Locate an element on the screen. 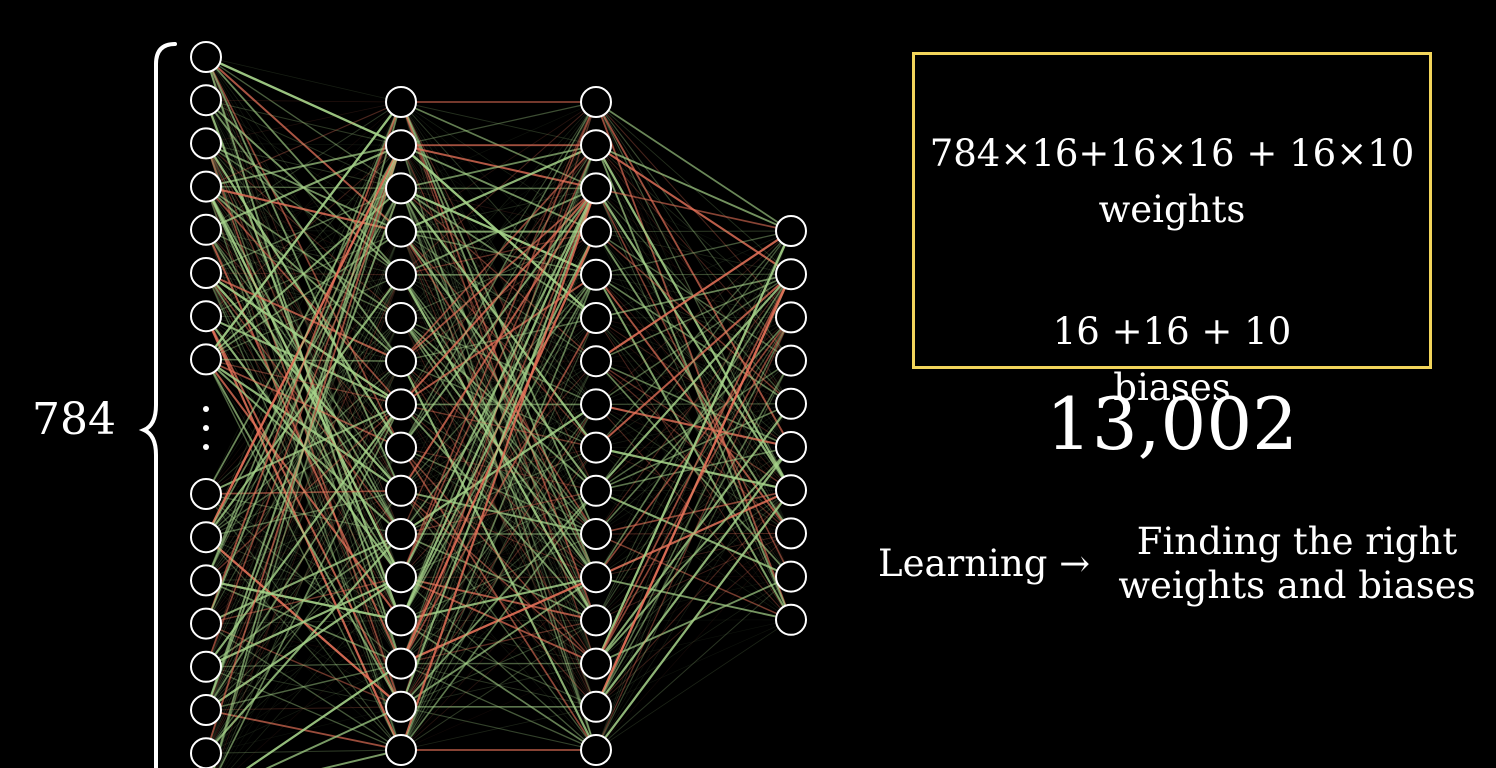 The image size is (1496, 768). input-count-label: 784 is located at coordinates (74, 419).